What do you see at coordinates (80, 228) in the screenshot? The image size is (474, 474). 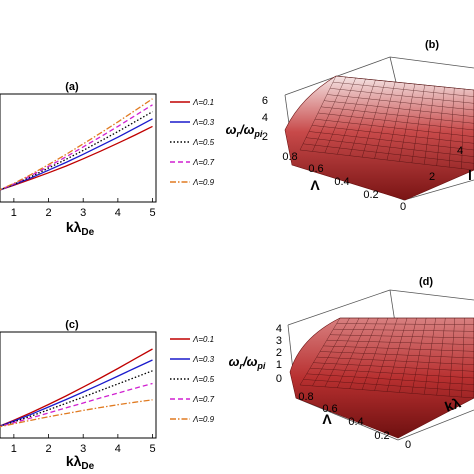 I see `panel-a-xlabel: kλDe` at bounding box center [80, 228].